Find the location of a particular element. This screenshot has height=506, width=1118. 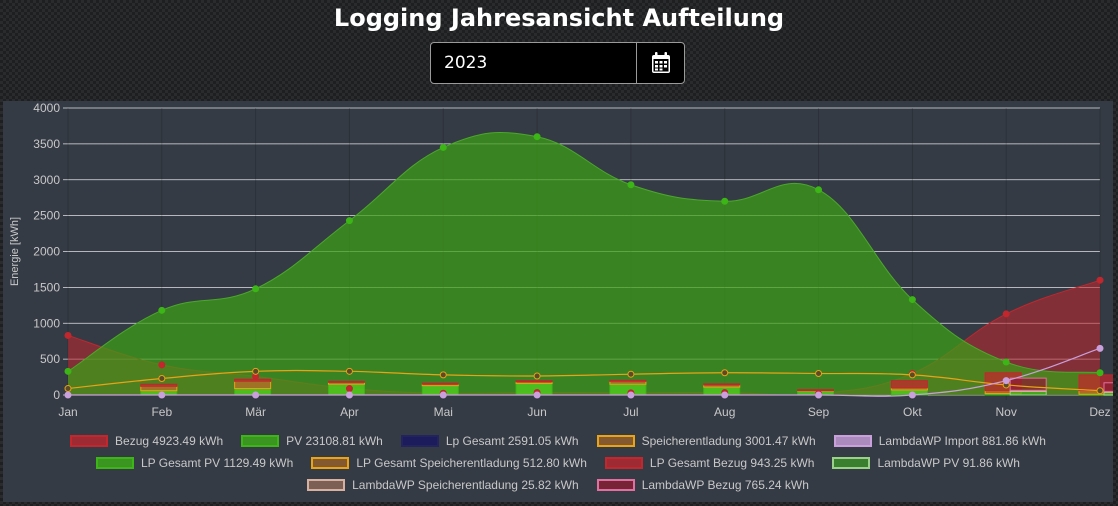

y-tick-label: 2500 is located at coordinates (46, 216).